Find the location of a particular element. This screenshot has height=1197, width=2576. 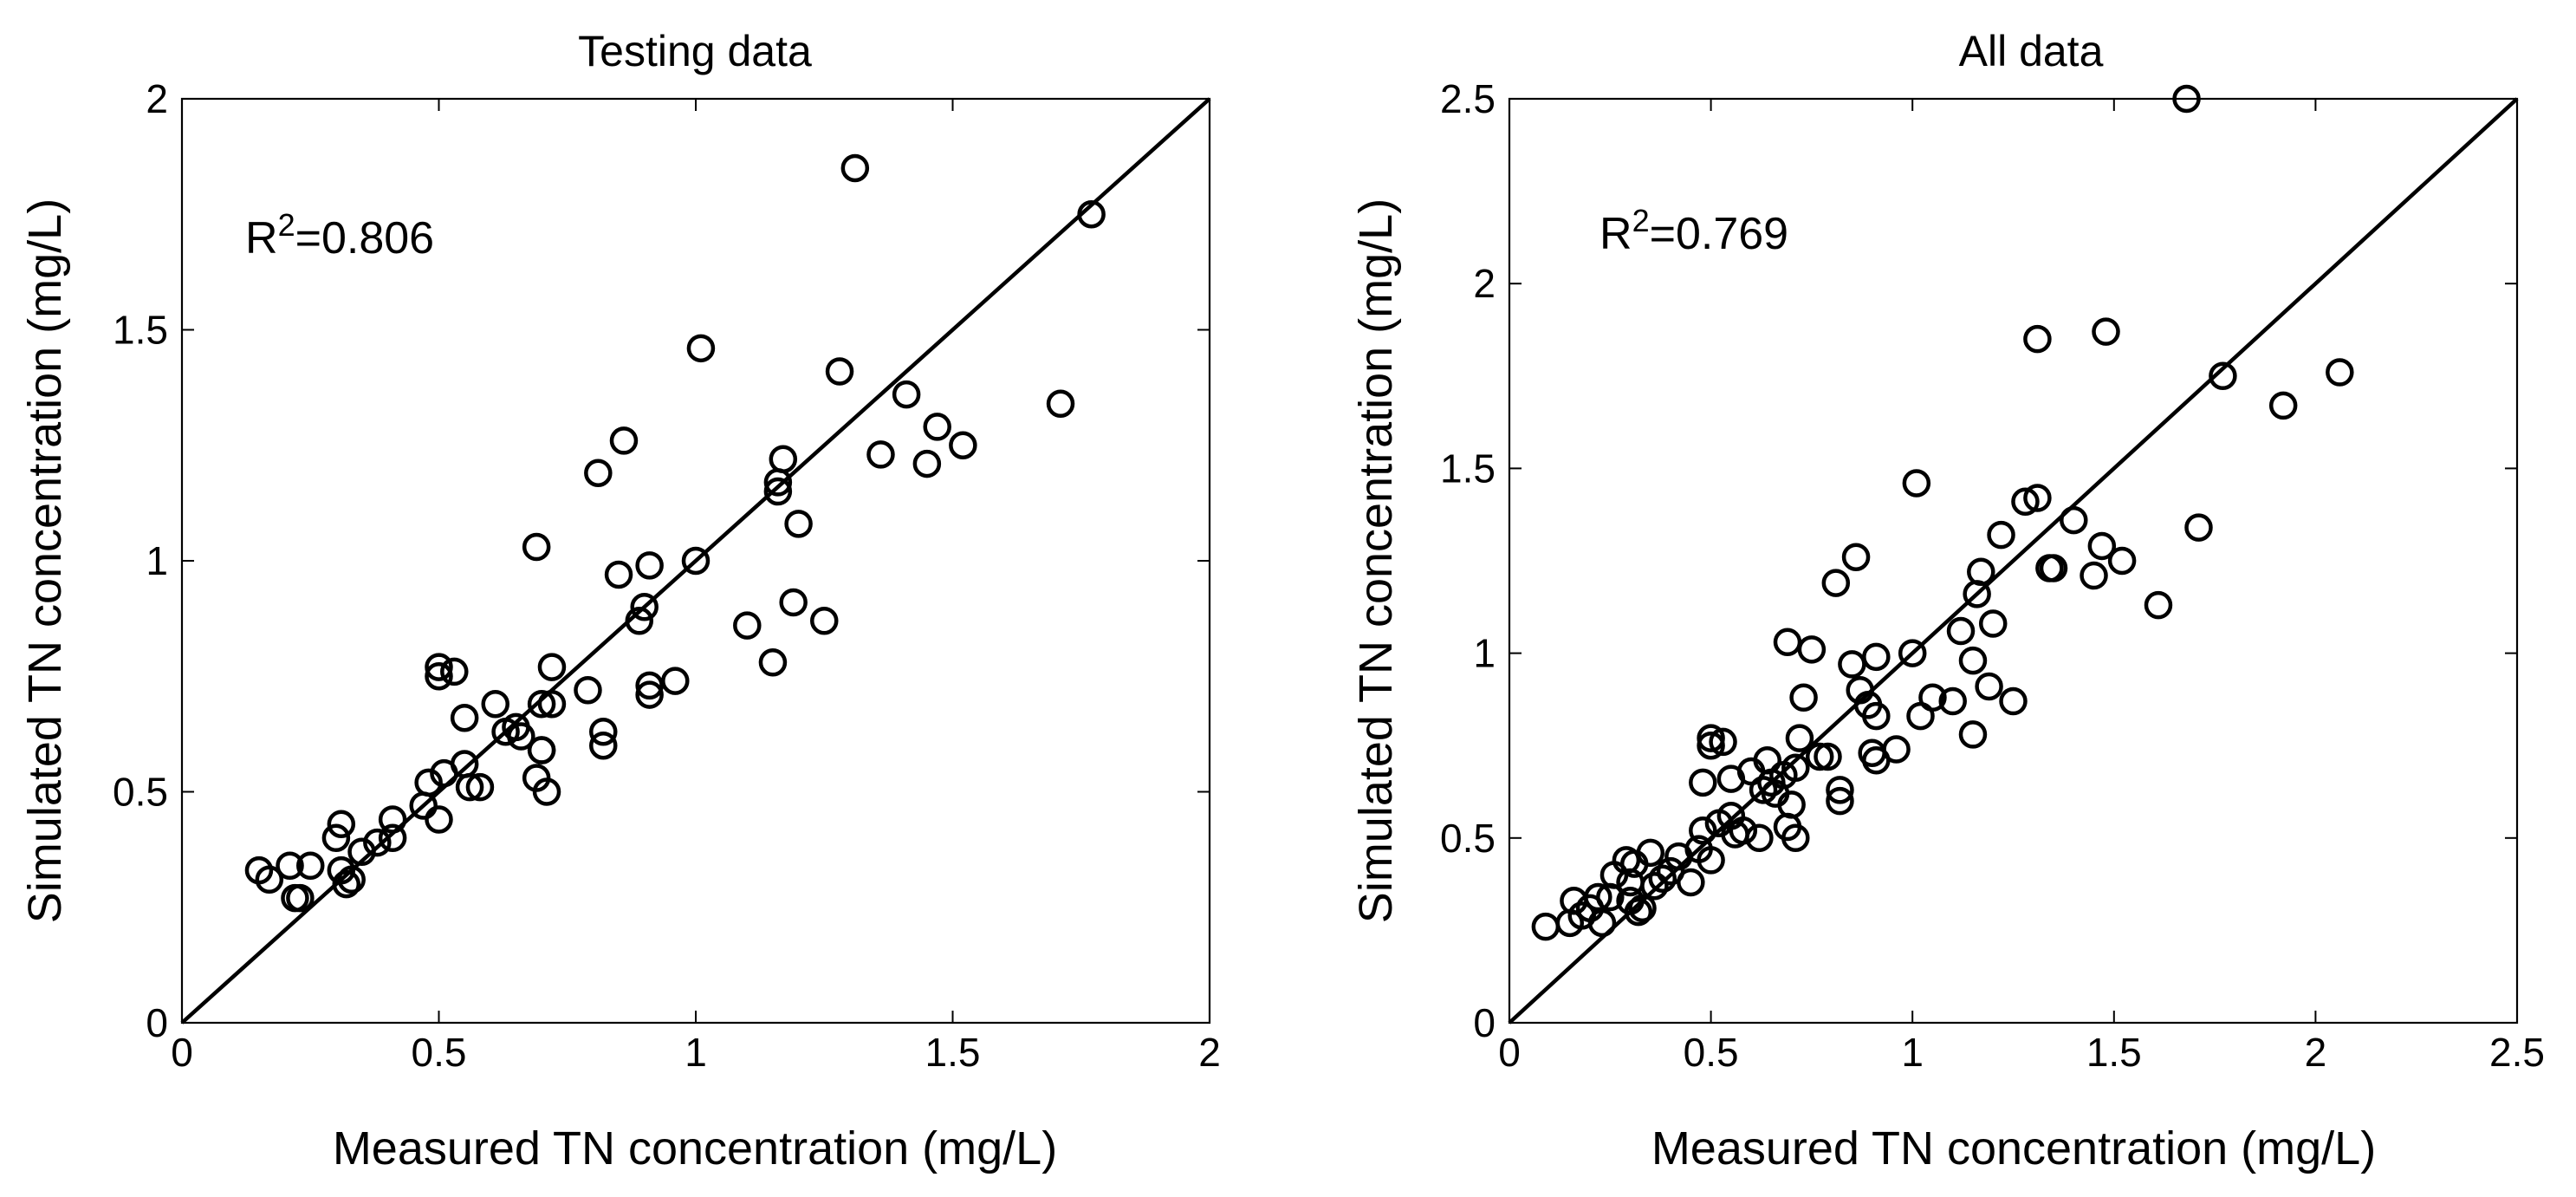

y-tick-label: 1 is located at coordinates (157, 560).